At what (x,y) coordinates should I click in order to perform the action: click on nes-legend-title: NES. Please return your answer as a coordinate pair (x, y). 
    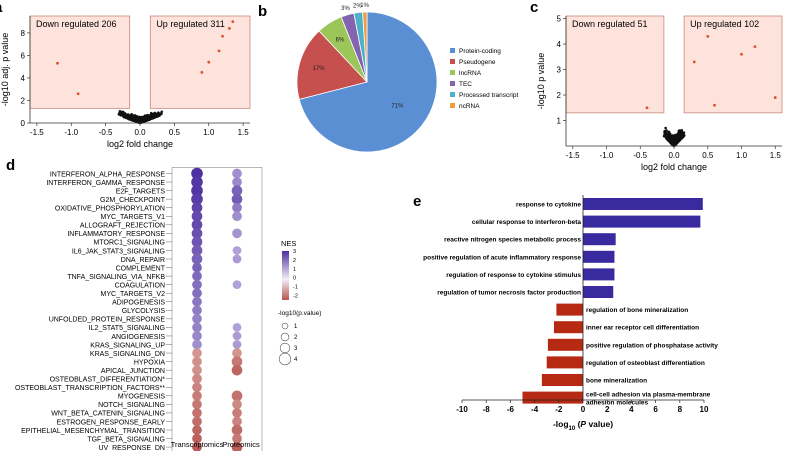
    Looking at the image, I should click on (288, 243).